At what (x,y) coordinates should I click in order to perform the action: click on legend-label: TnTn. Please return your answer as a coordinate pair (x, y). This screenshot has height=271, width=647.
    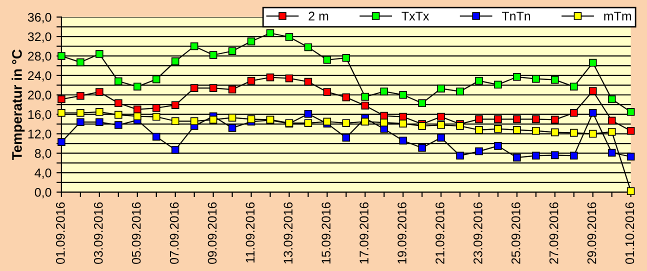
    Looking at the image, I should click on (516, 16).